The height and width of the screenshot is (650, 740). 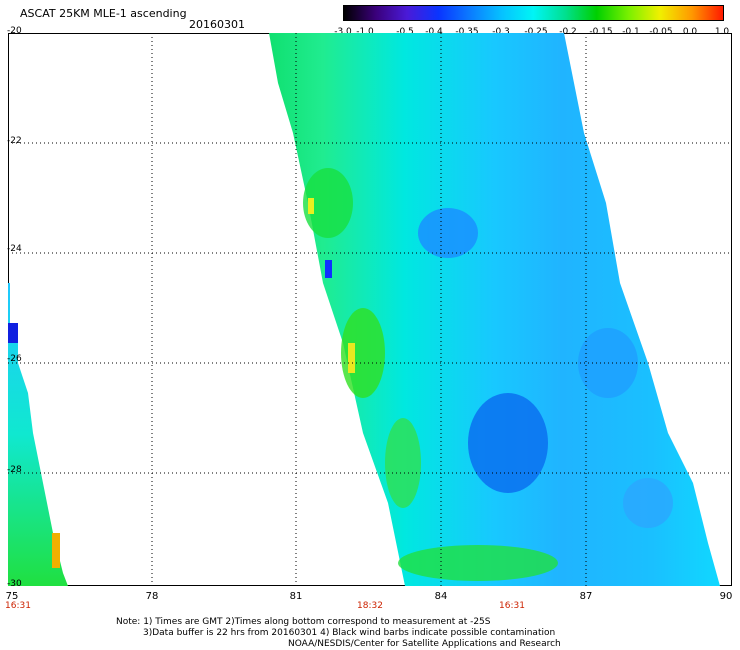 I want to click on latitude-label: -22, so click(x=14, y=141).